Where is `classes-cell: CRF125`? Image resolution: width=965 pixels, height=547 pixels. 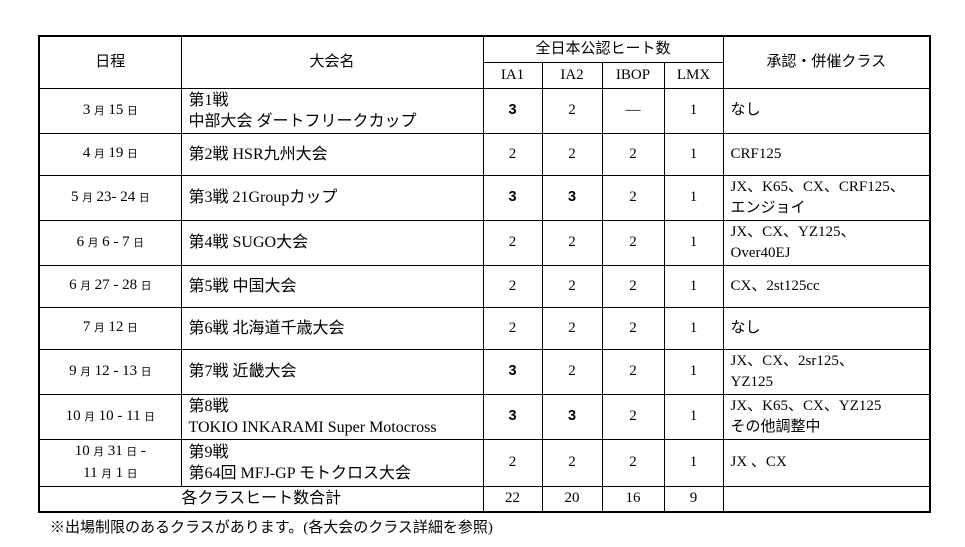
classes-cell: CRF125 is located at coordinates (826, 154).